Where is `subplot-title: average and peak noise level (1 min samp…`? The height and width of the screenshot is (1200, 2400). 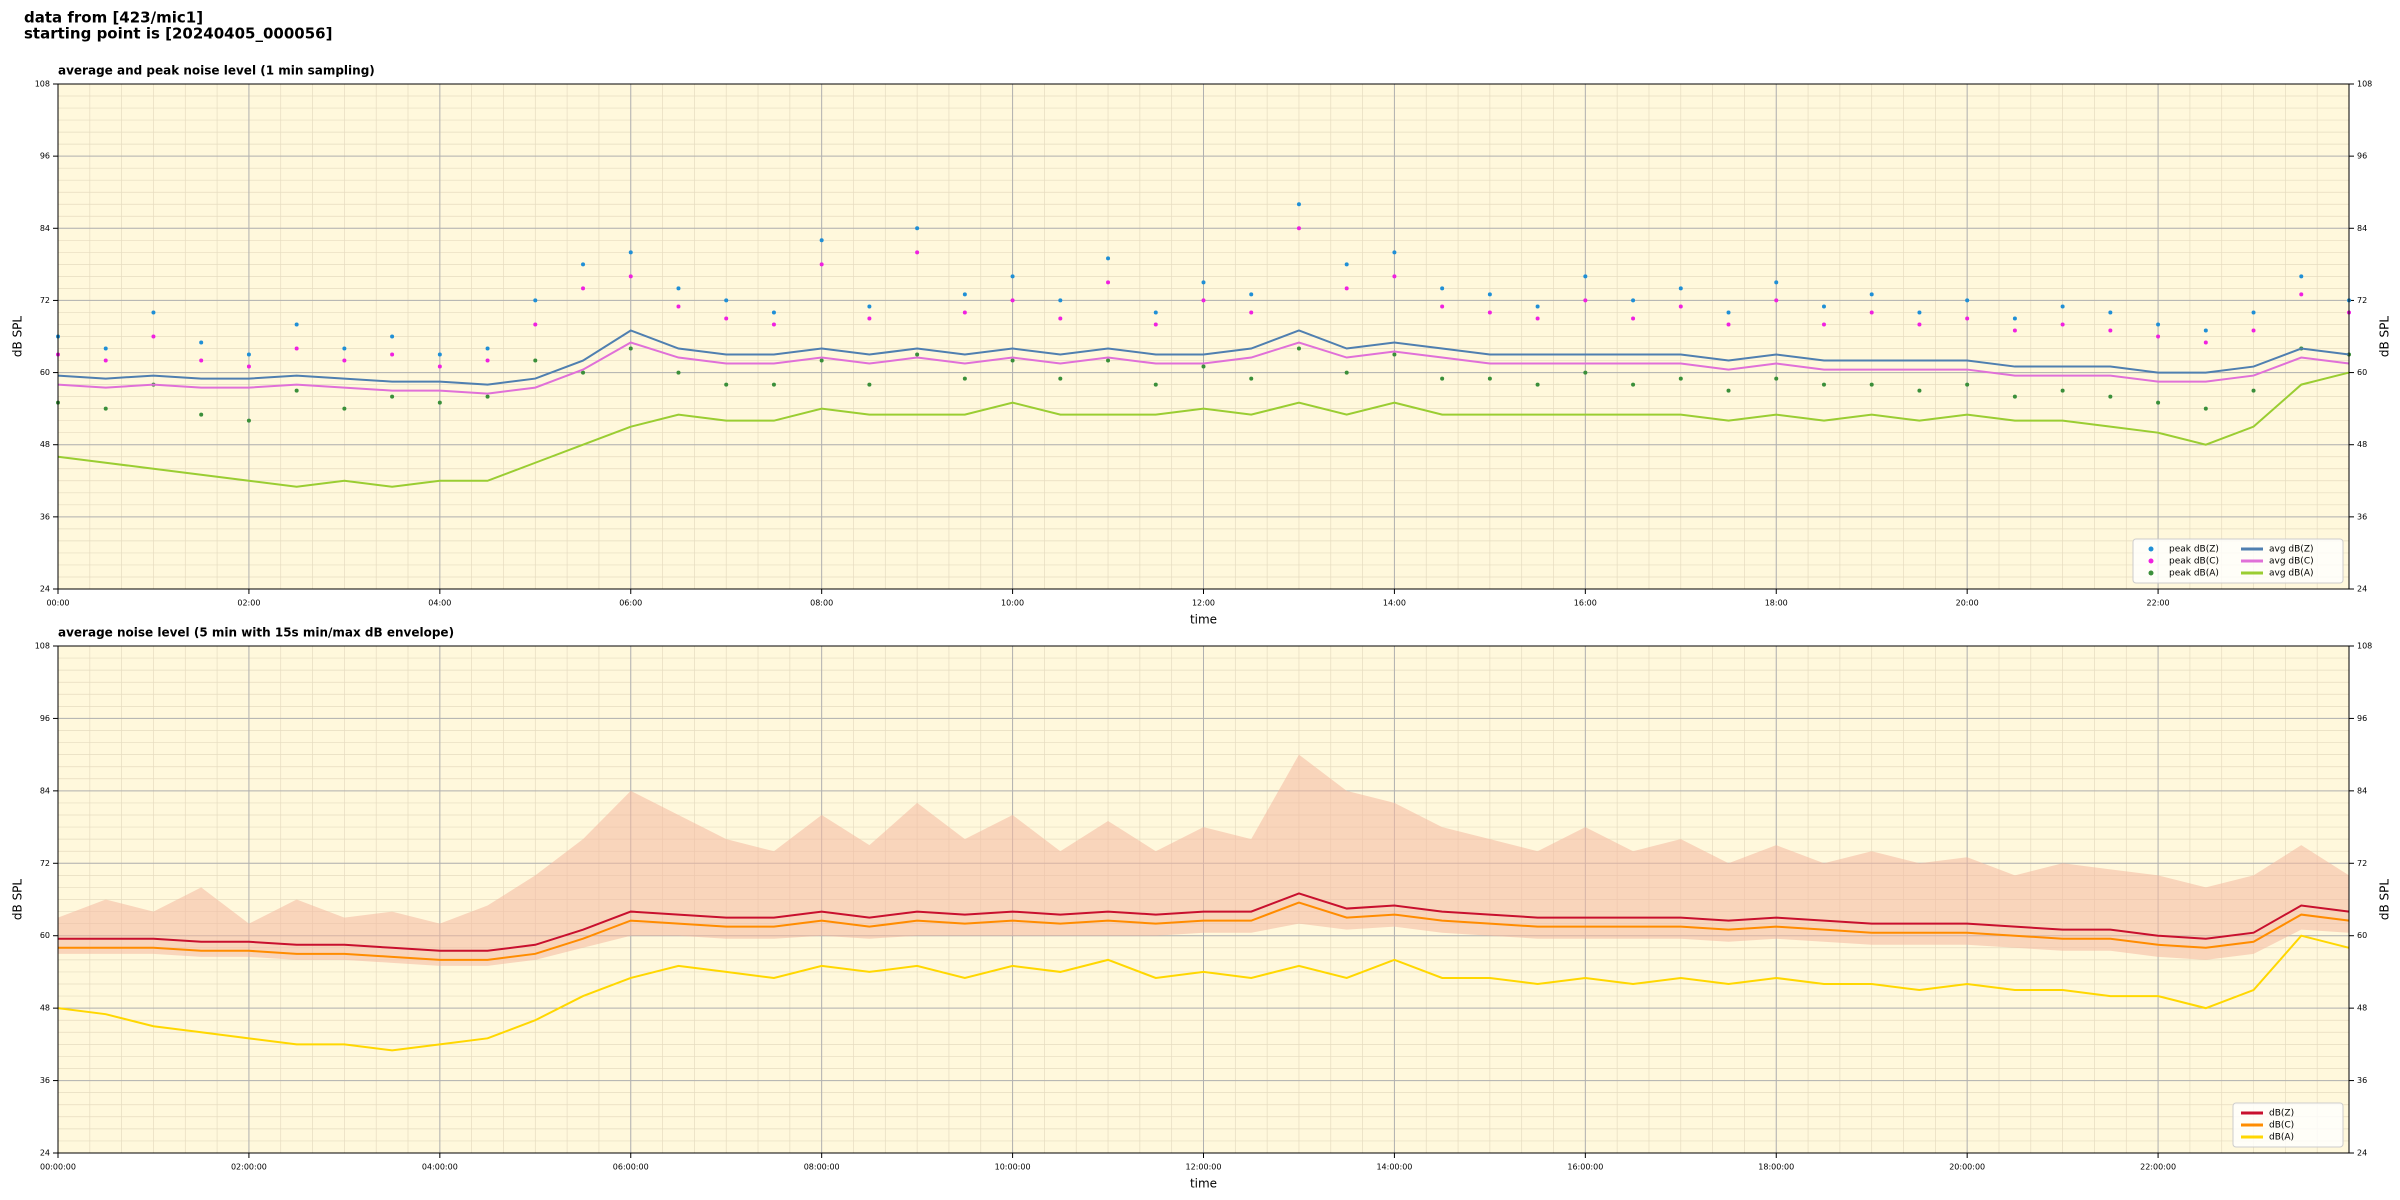 subplot-title: average and peak noise level (1 min samp… is located at coordinates (216, 71).